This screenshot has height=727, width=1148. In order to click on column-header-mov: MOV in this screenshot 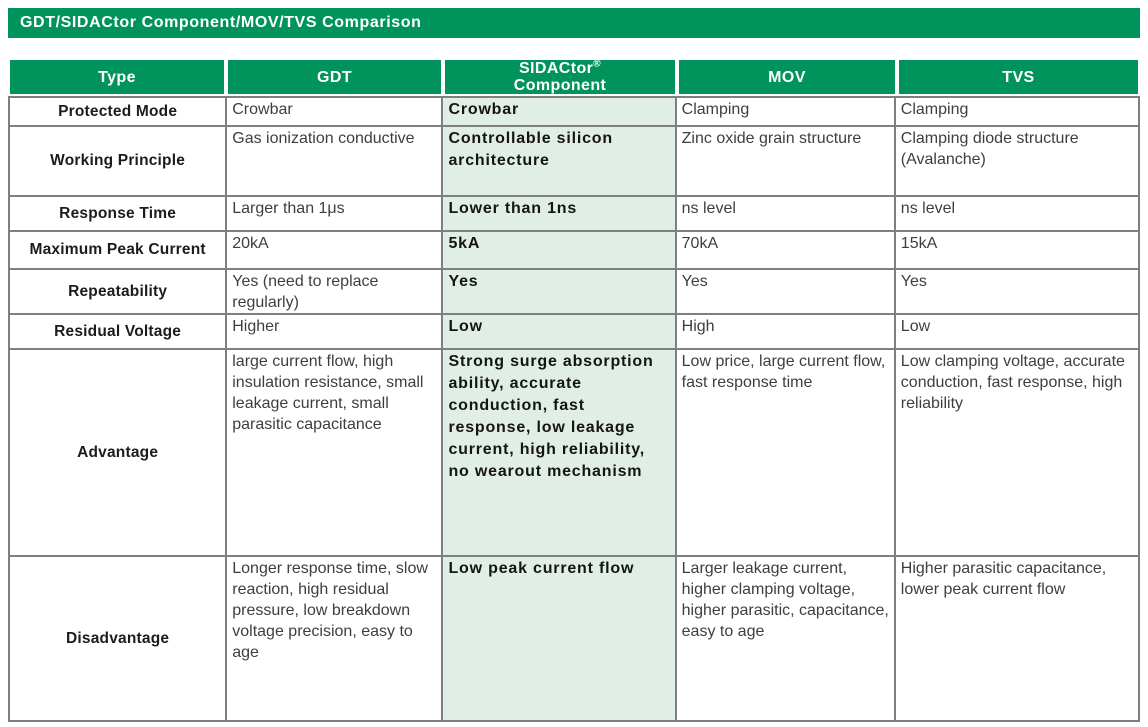, I will do `click(787, 77)`.